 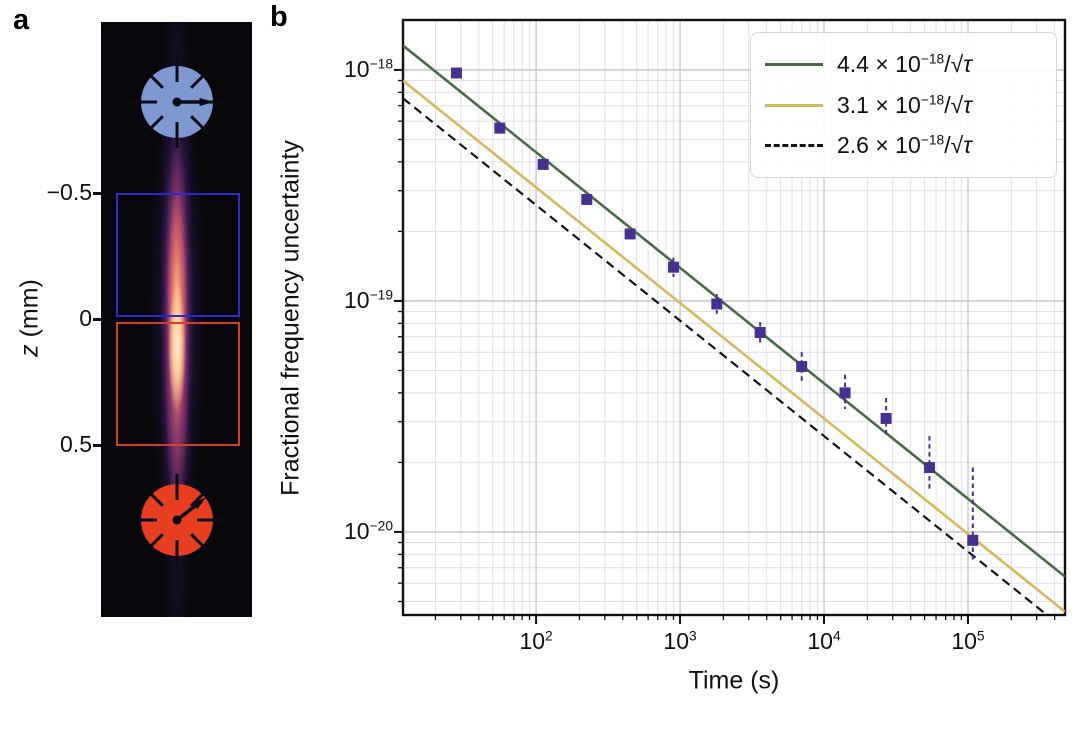 I want to click on z-tick-label: 0, so click(x=85, y=318).